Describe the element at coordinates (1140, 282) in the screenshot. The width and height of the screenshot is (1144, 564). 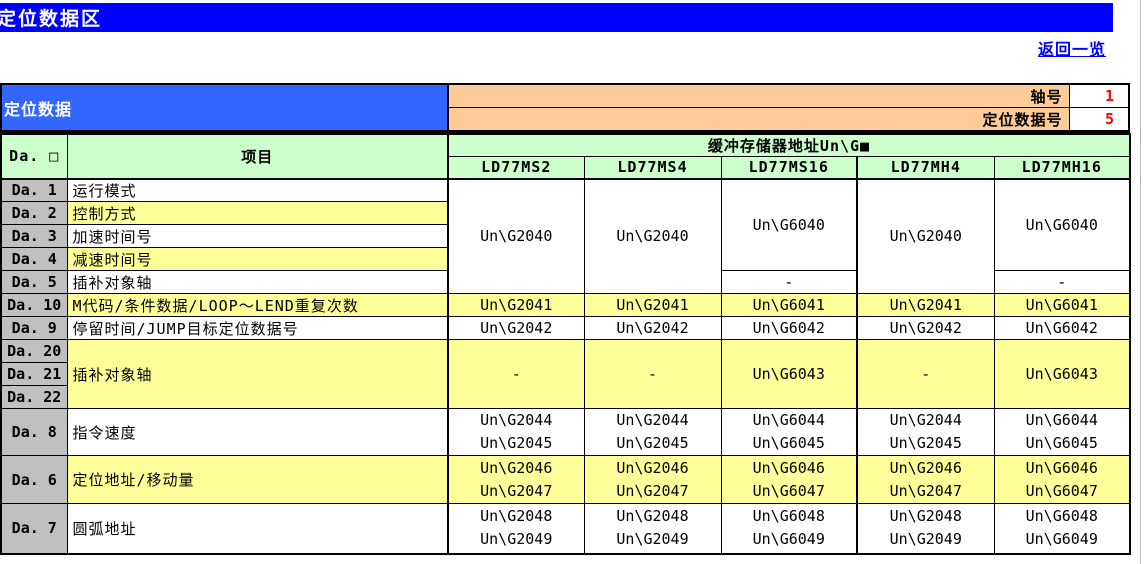
I see `window-edge` at that location.